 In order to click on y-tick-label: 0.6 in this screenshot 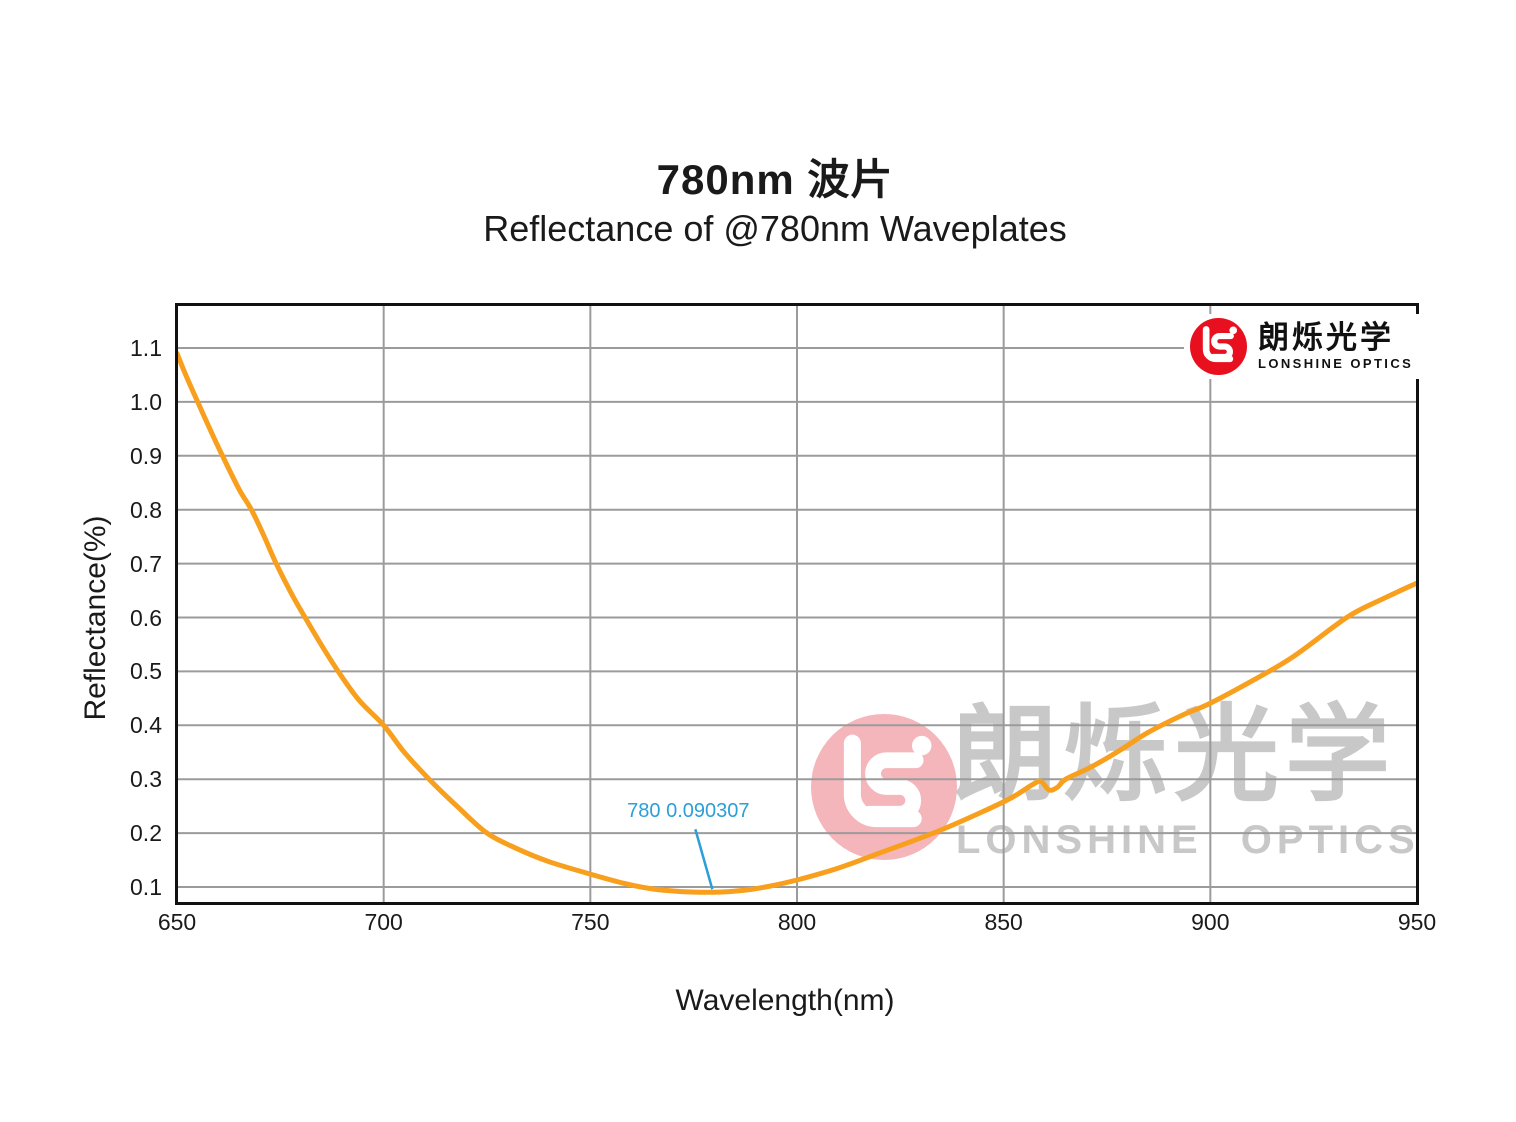, I will do `click(146, 617)`.